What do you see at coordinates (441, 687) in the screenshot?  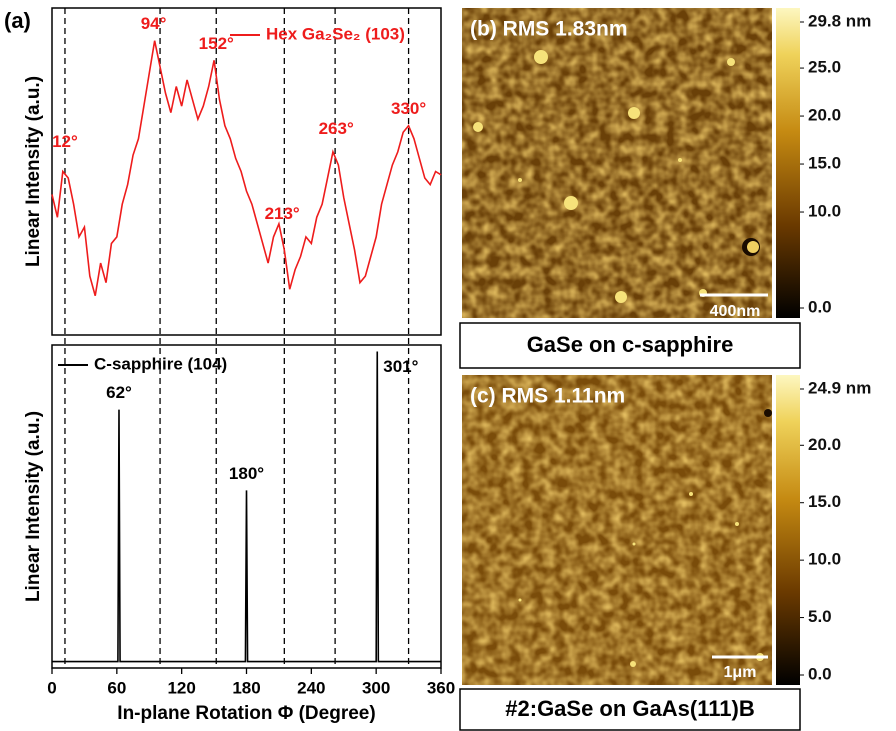 I see `x-tick-label: 360` at bounding box center [441, 687].